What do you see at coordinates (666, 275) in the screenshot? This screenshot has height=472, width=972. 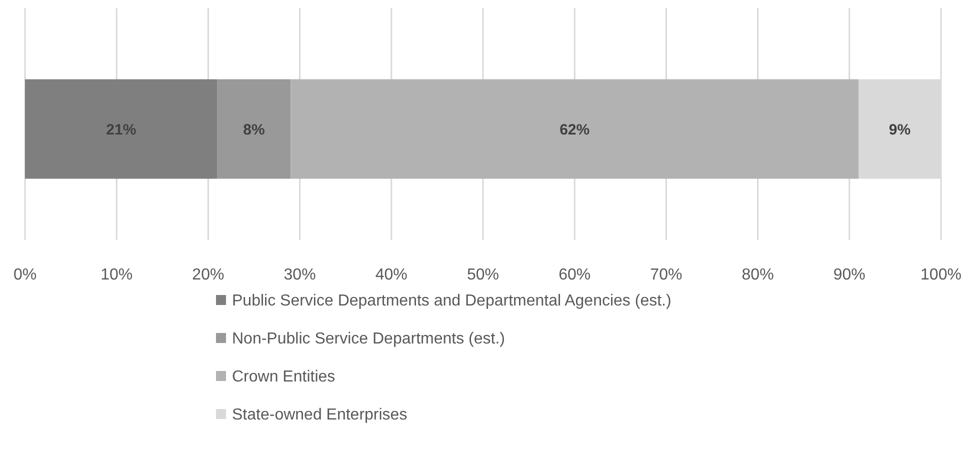 I see `x-tick-label: 70%` at bounding box center [666, 275].